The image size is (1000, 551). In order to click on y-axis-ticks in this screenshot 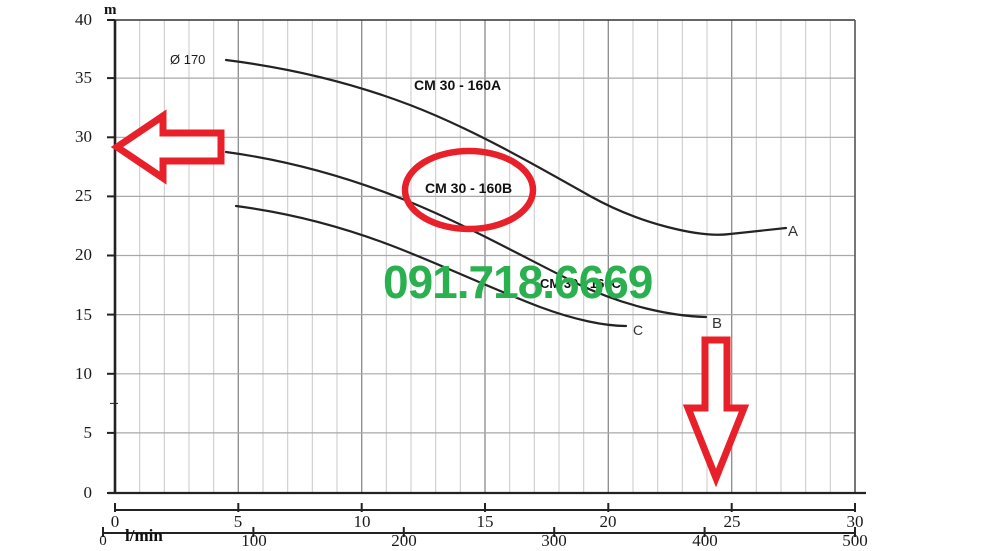, I will do `click(112, 256)`.